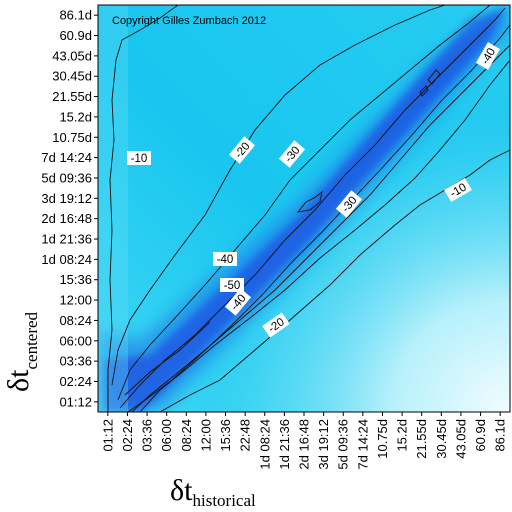 The width and height of the screenshot is (512, 512). Describe the element at coordinates (75, 116) in the screenshot. I see `y-tick-label: 15.2d` at that location.